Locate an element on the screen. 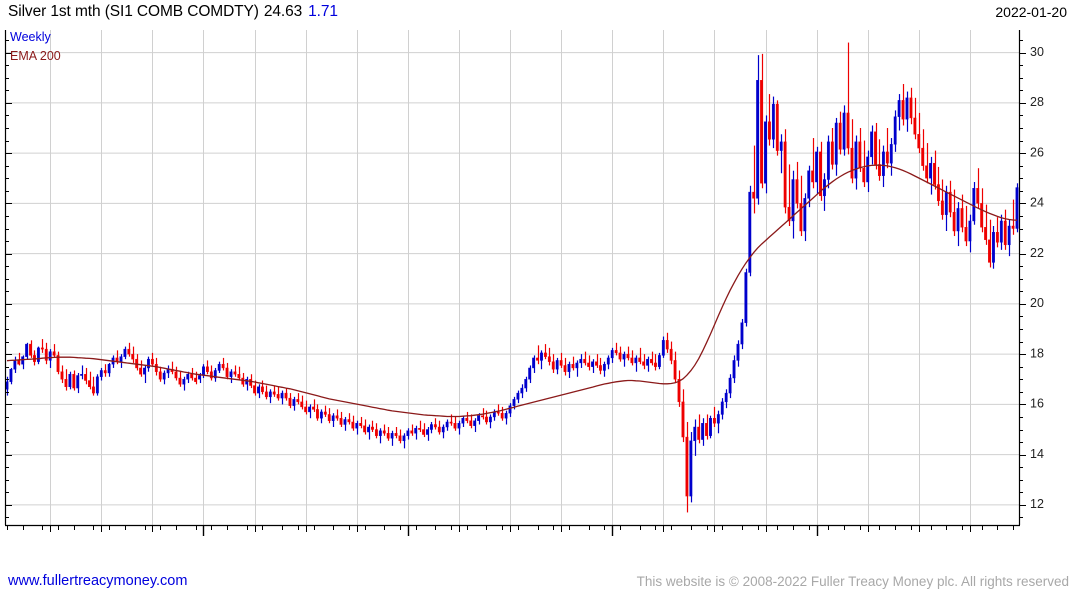 The width and height of the screenshot is (1075, 600). price-change: 1.71 is located at coordinates (323, 11).